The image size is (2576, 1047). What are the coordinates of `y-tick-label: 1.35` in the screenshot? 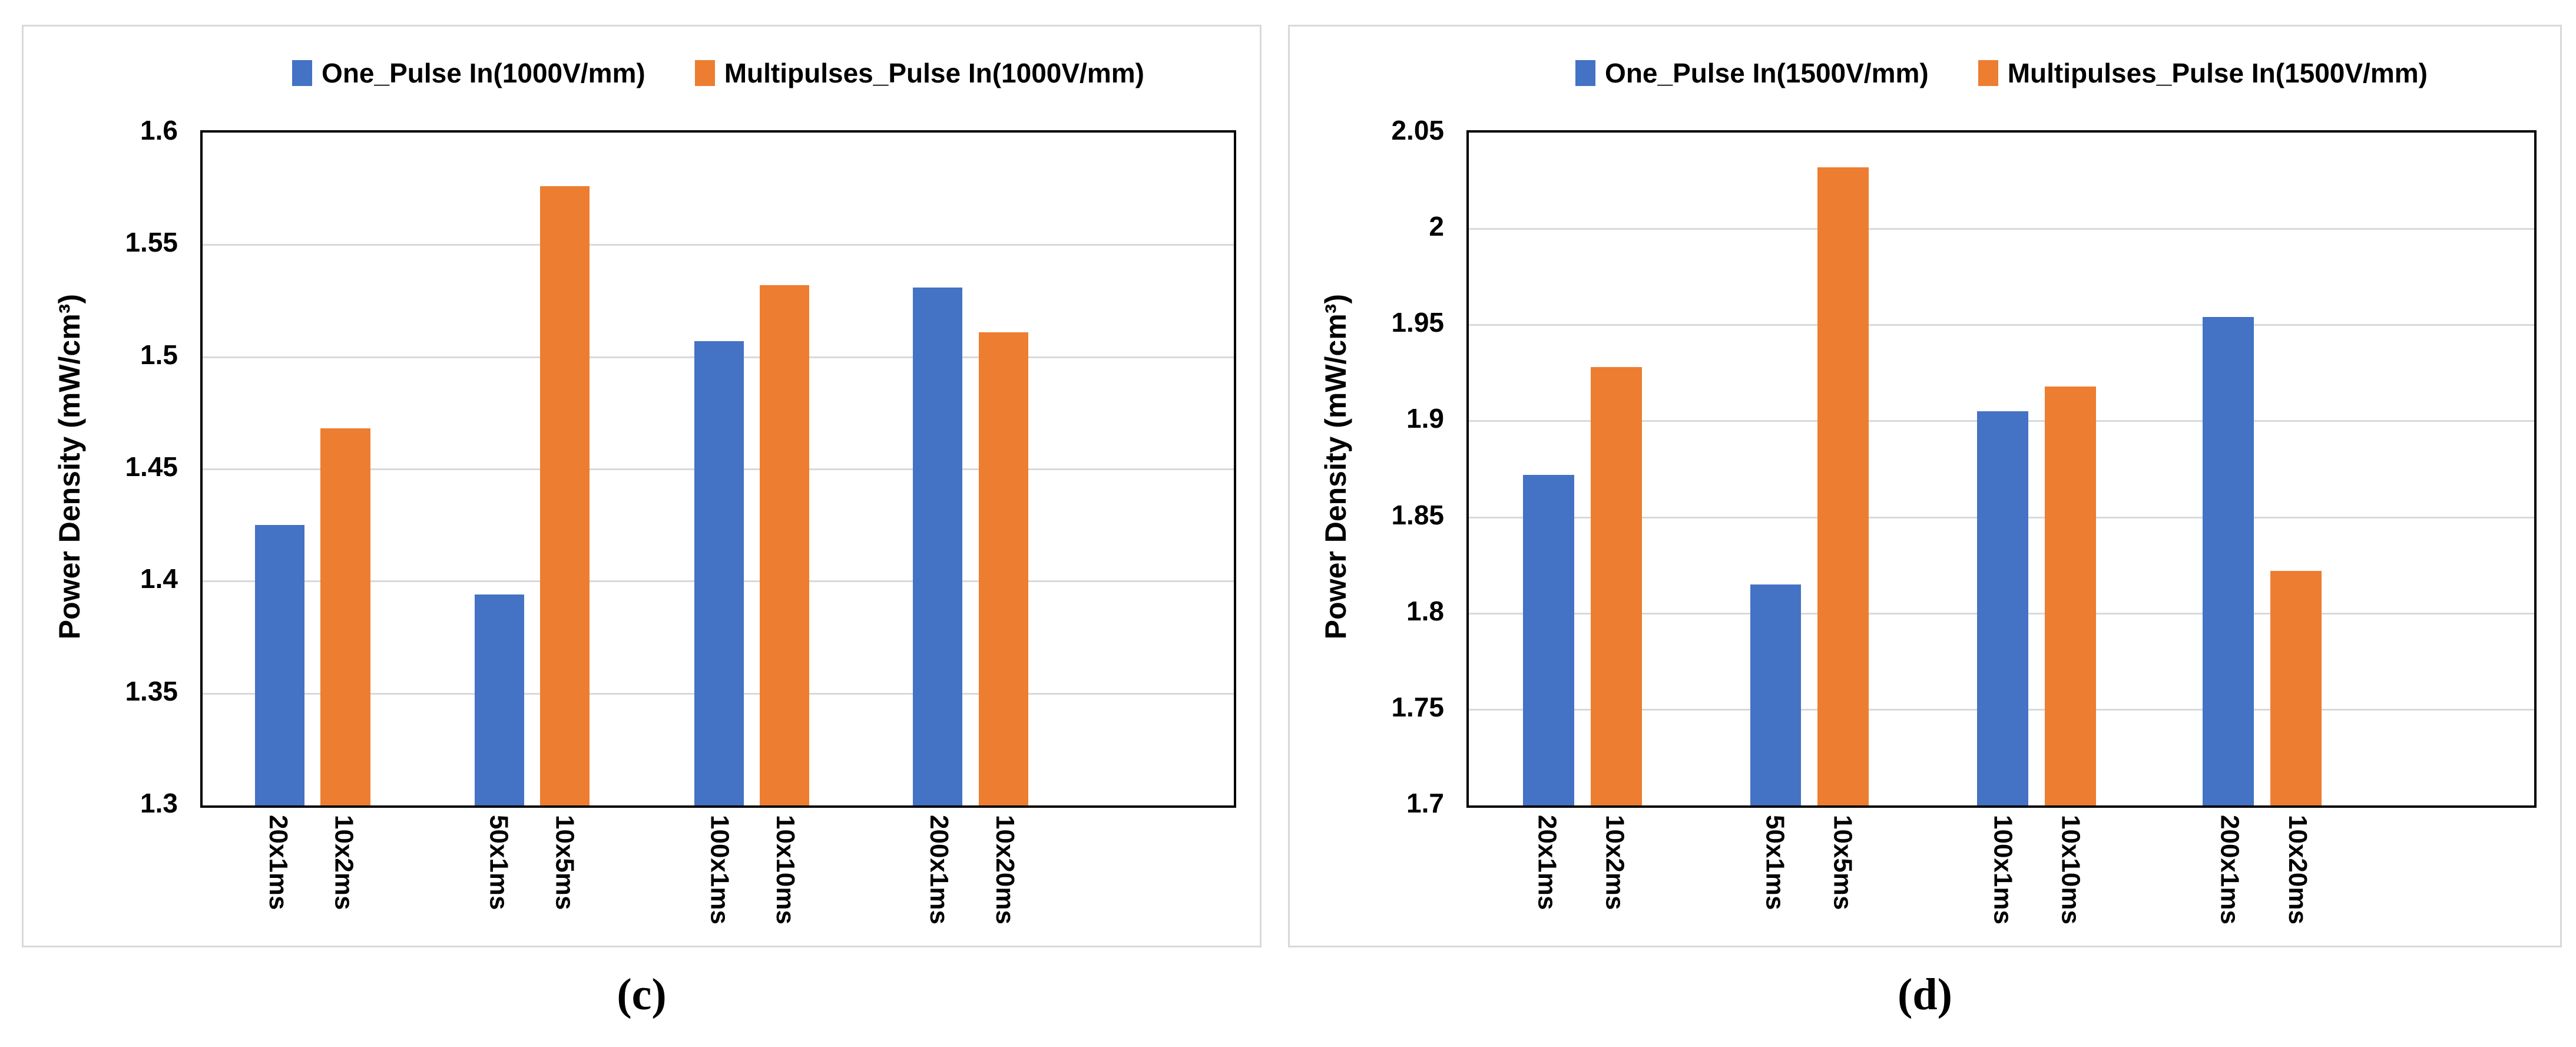 It's located at (151, 690).